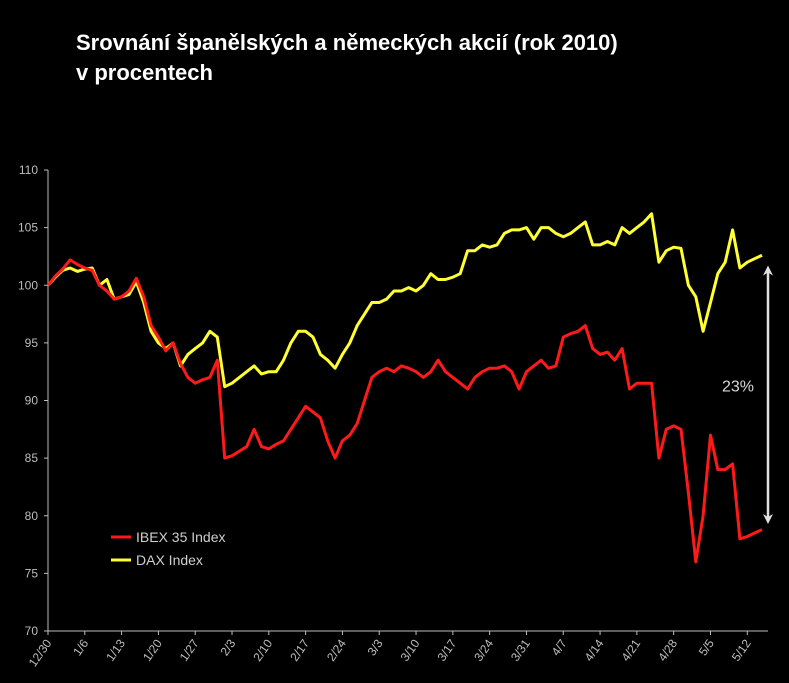 The image size is (789, 683). I want to click on x-tick-label: 4/7, so click(559, 647).